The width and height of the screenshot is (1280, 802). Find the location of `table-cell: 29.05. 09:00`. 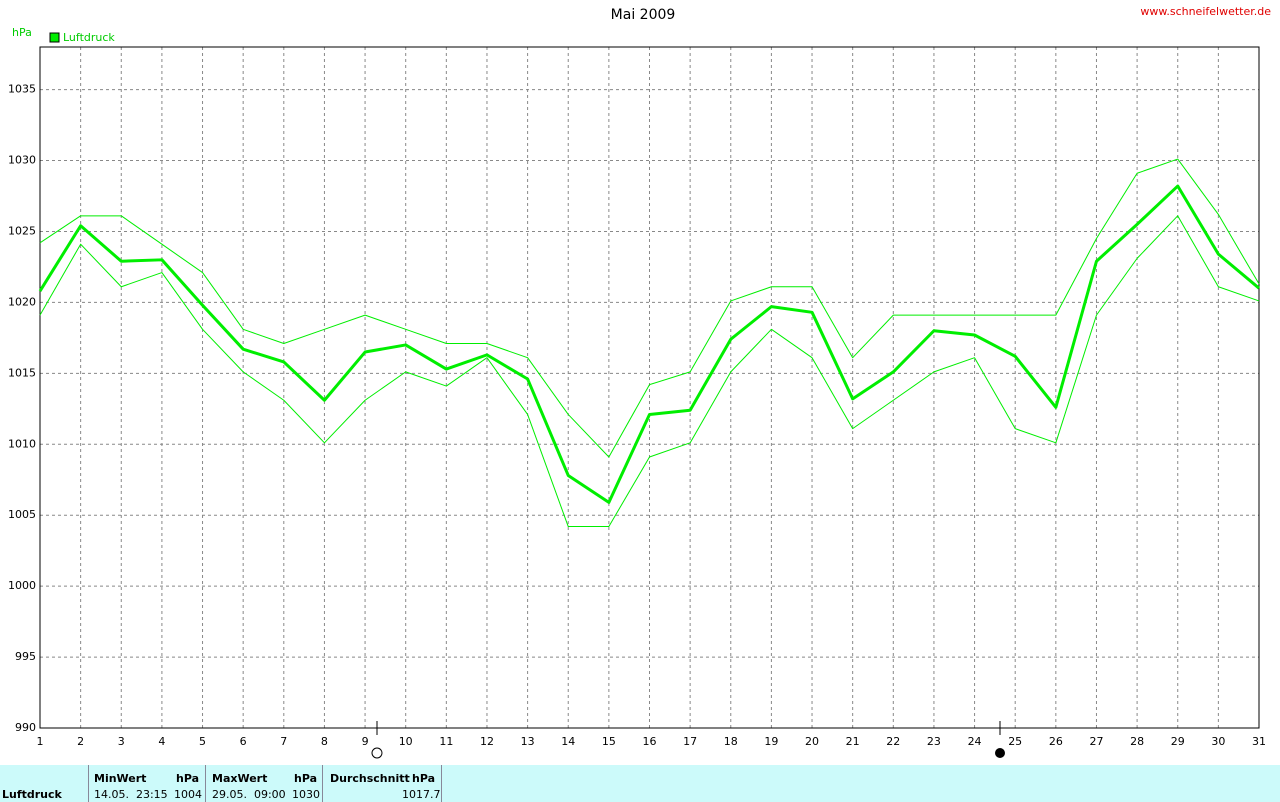

table-cell: 29.05. 09:00 is located at coordinates (249, 794).